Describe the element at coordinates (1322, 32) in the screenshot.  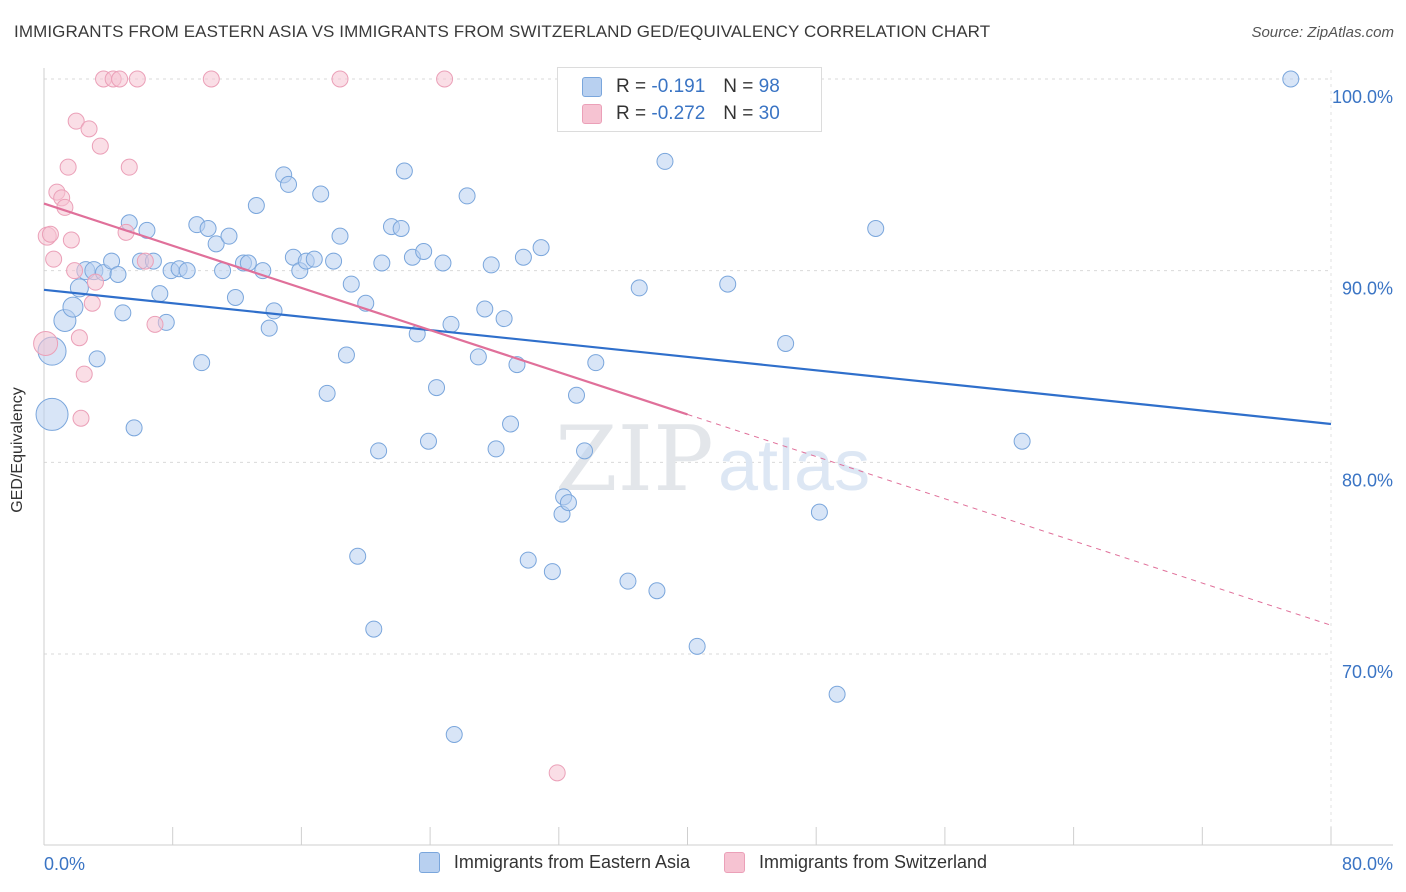
I see `chart-source: Source: ZipAtlas.com` at that location.